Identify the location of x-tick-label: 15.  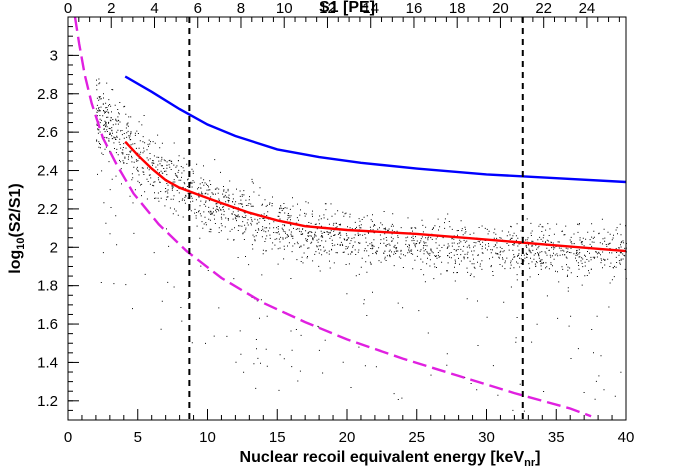
(277, 437).